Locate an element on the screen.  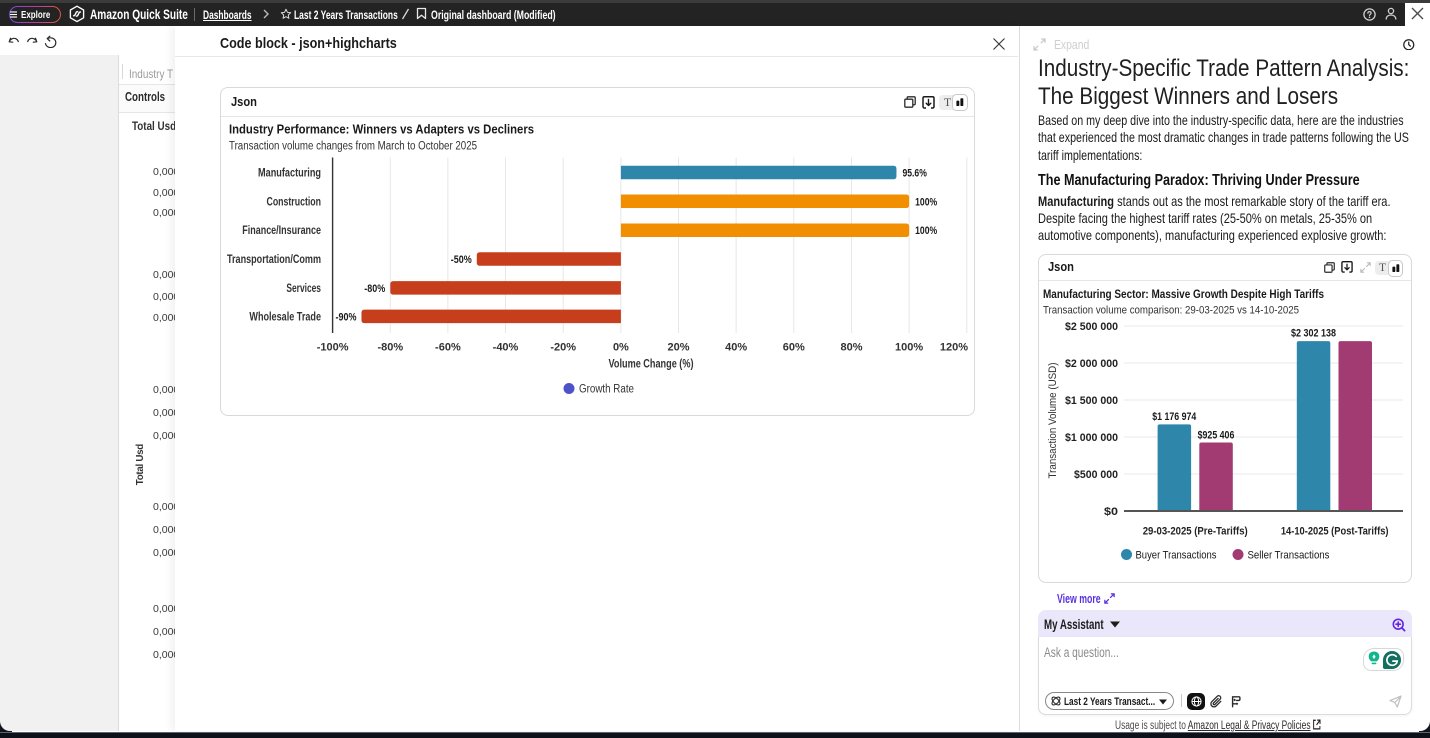
svg-text: Volume Change (%) is located at coordinates (651, 365).